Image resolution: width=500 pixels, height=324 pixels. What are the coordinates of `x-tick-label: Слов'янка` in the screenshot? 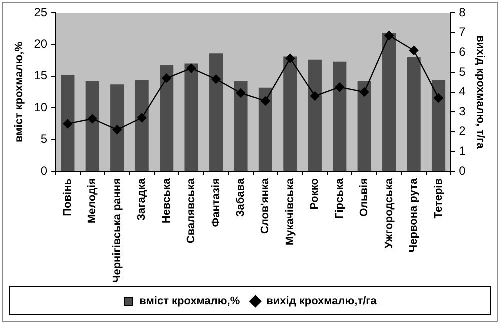 It's located at (266, 206).